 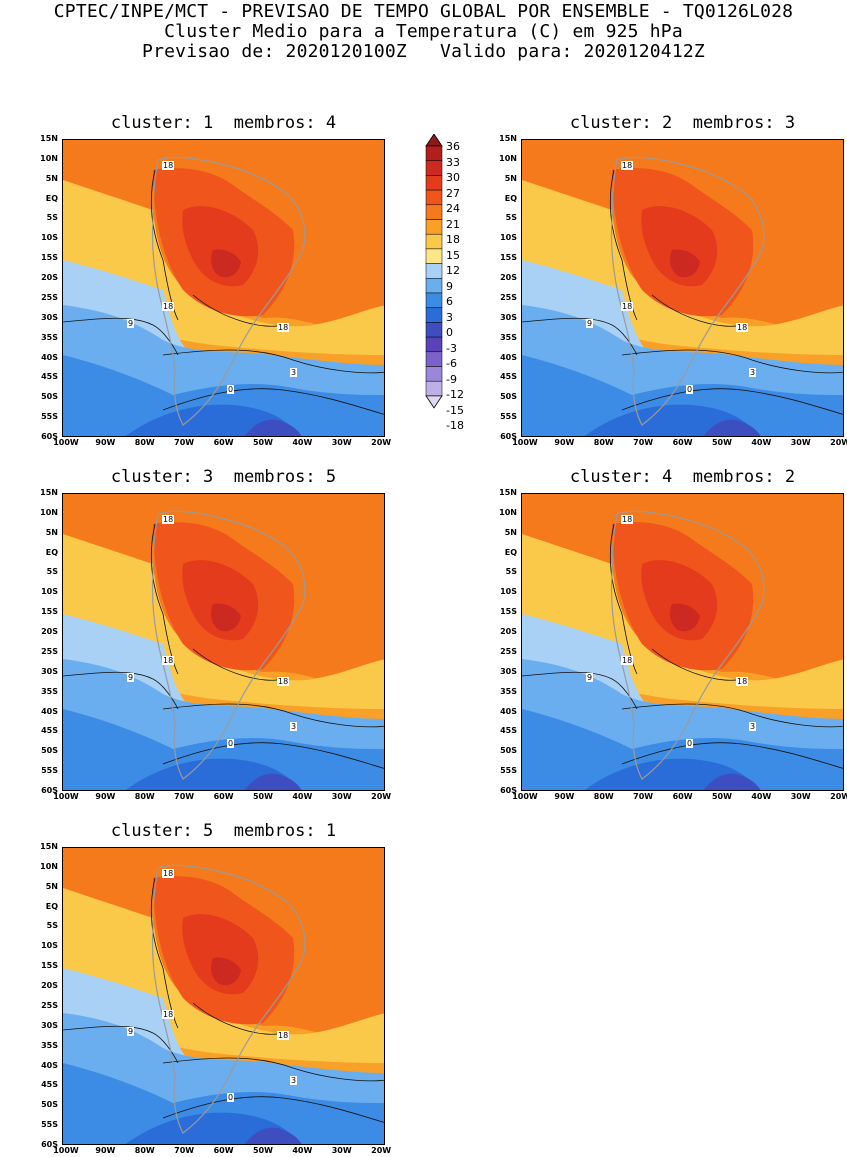 What do you see at coordinates (381, 796) in the screenshot?
I see `lon-tick-label: 20W` at bounding box center [381, 796].